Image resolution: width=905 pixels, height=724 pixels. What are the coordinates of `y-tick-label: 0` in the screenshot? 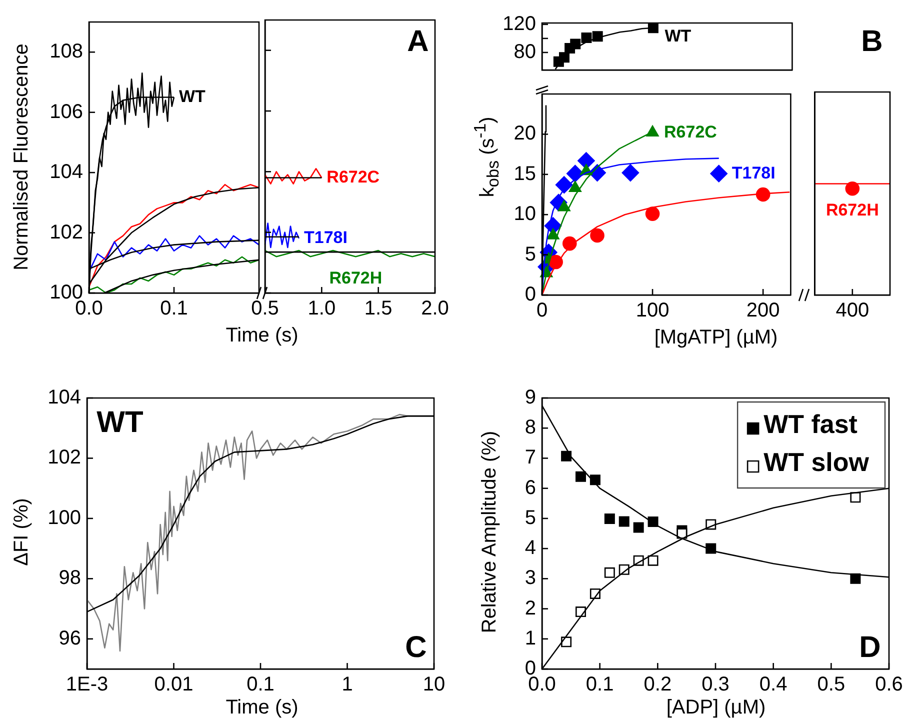 It's located at (530, 295).